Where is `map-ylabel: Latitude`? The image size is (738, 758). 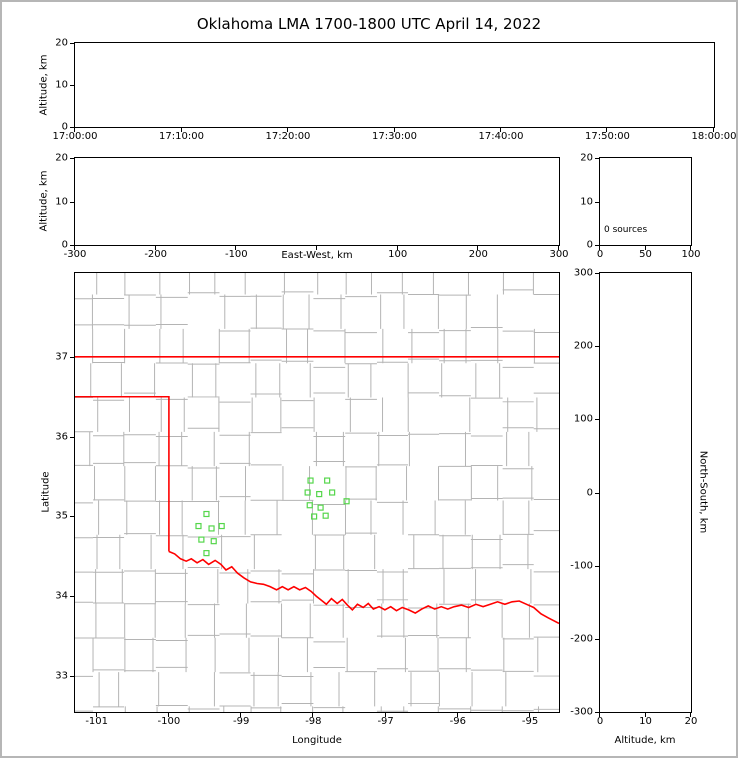
map-ylabel: Latitude is located at coordinates (46, 492).